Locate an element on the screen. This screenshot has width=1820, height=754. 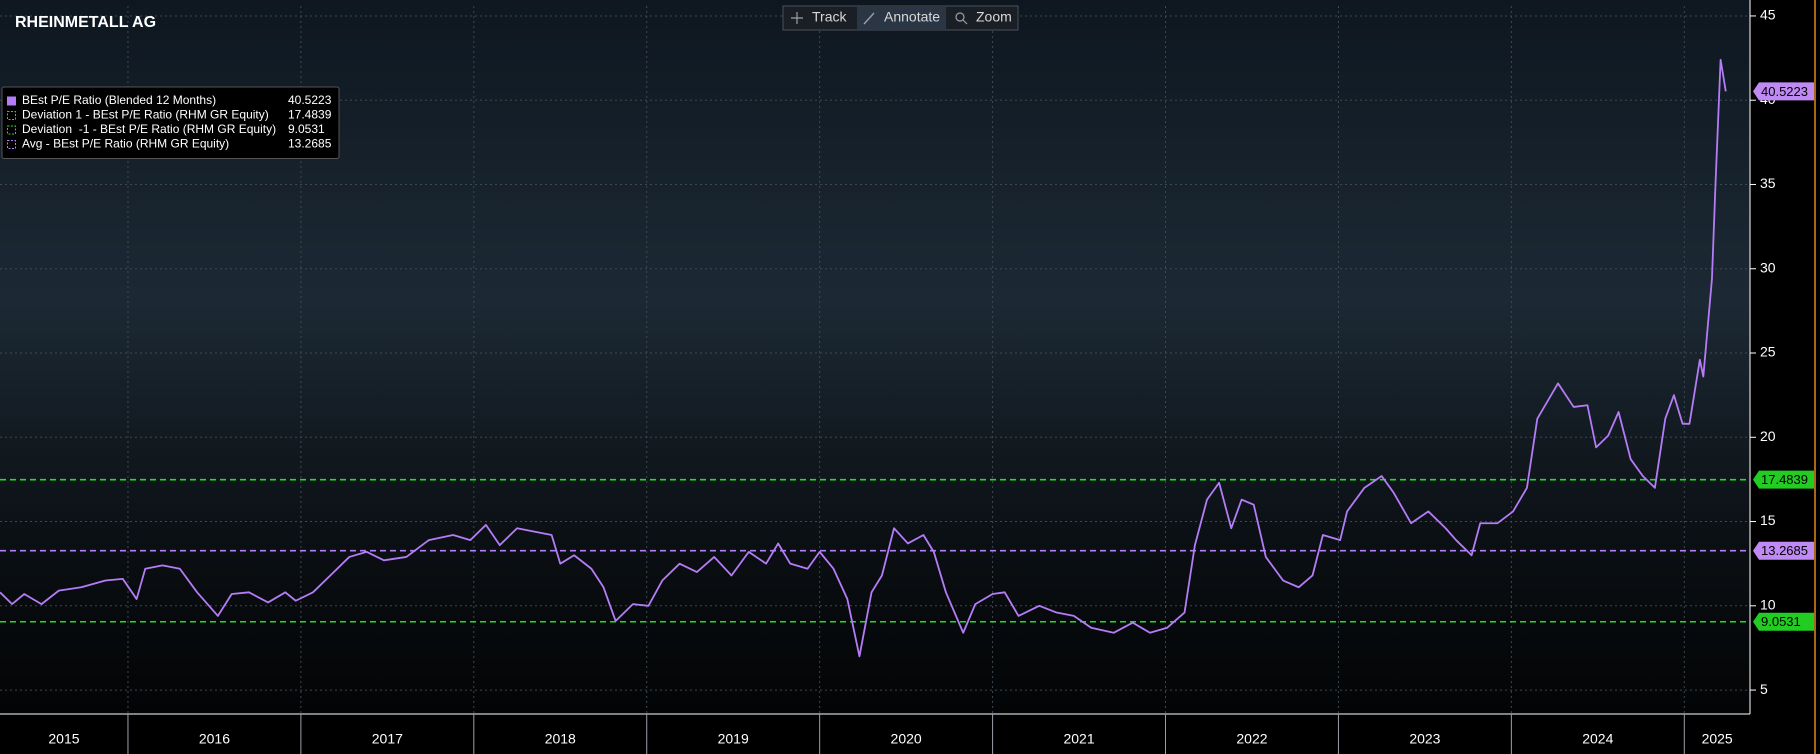
y-tick-label: 15 is located at coordinates (1768, 520).